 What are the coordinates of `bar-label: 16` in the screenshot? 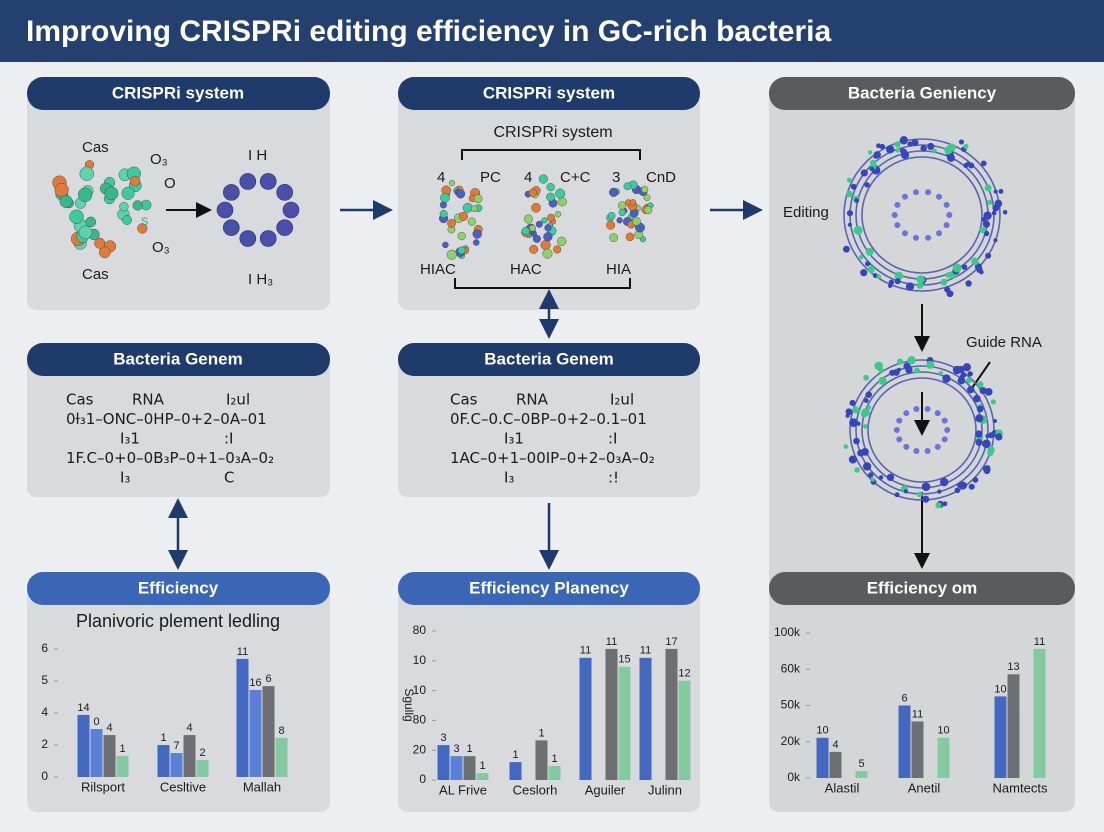 It's located at (255, 683).